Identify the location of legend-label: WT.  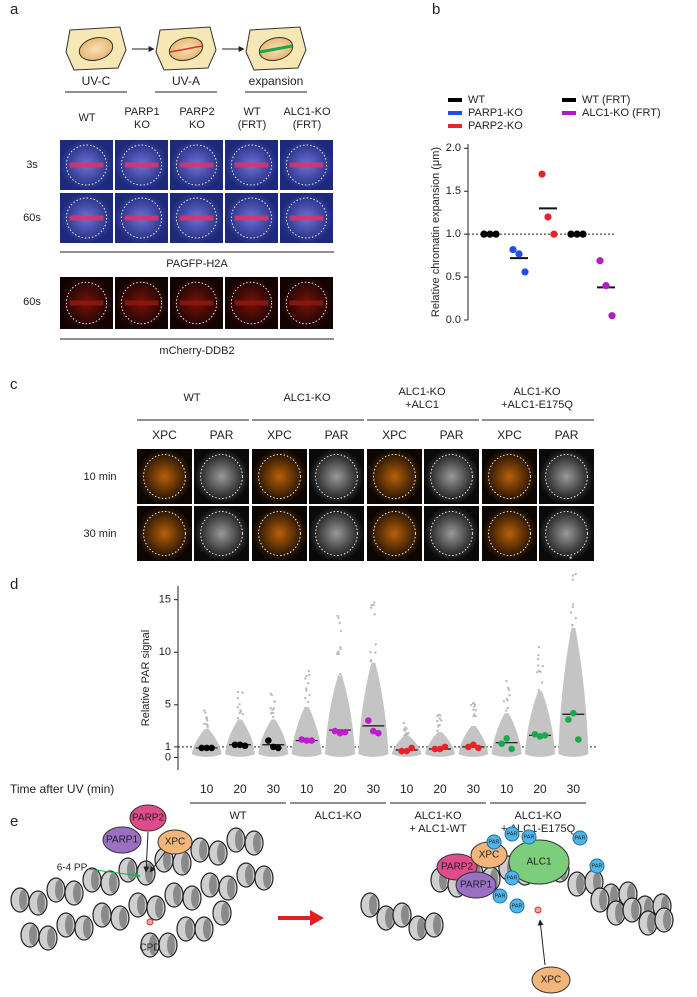
(476, 100).